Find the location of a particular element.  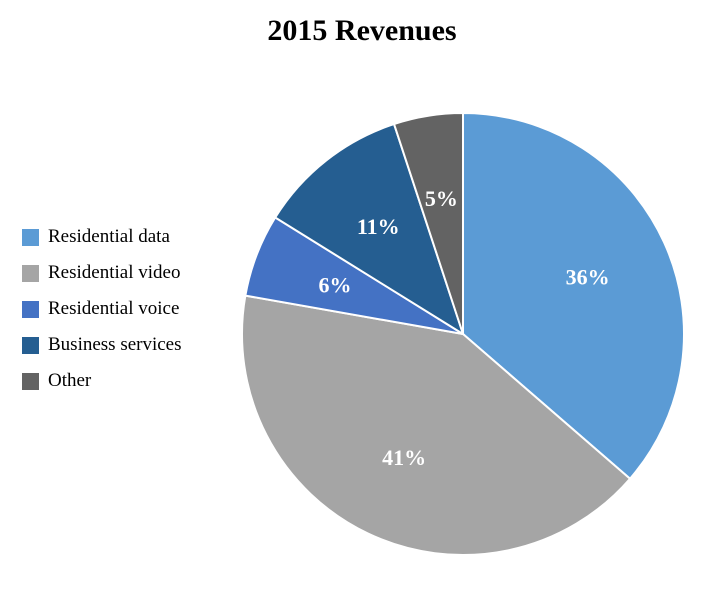

chart-title: 2015 Revenues is located at coordinates (362, 30).